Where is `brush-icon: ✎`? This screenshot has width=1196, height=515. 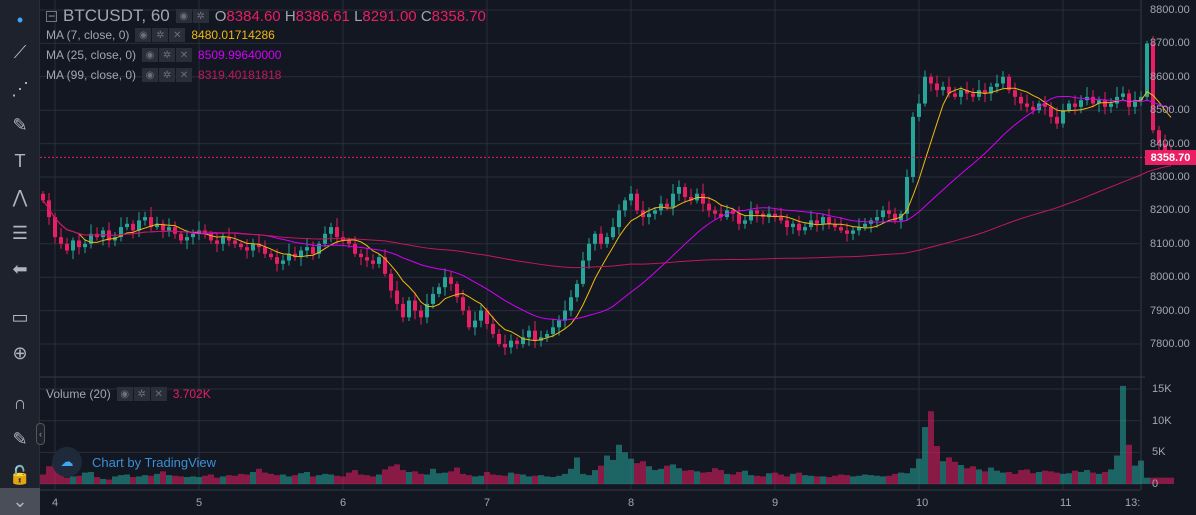 brush-icon: ✎ is located at coordinates (20, 124).